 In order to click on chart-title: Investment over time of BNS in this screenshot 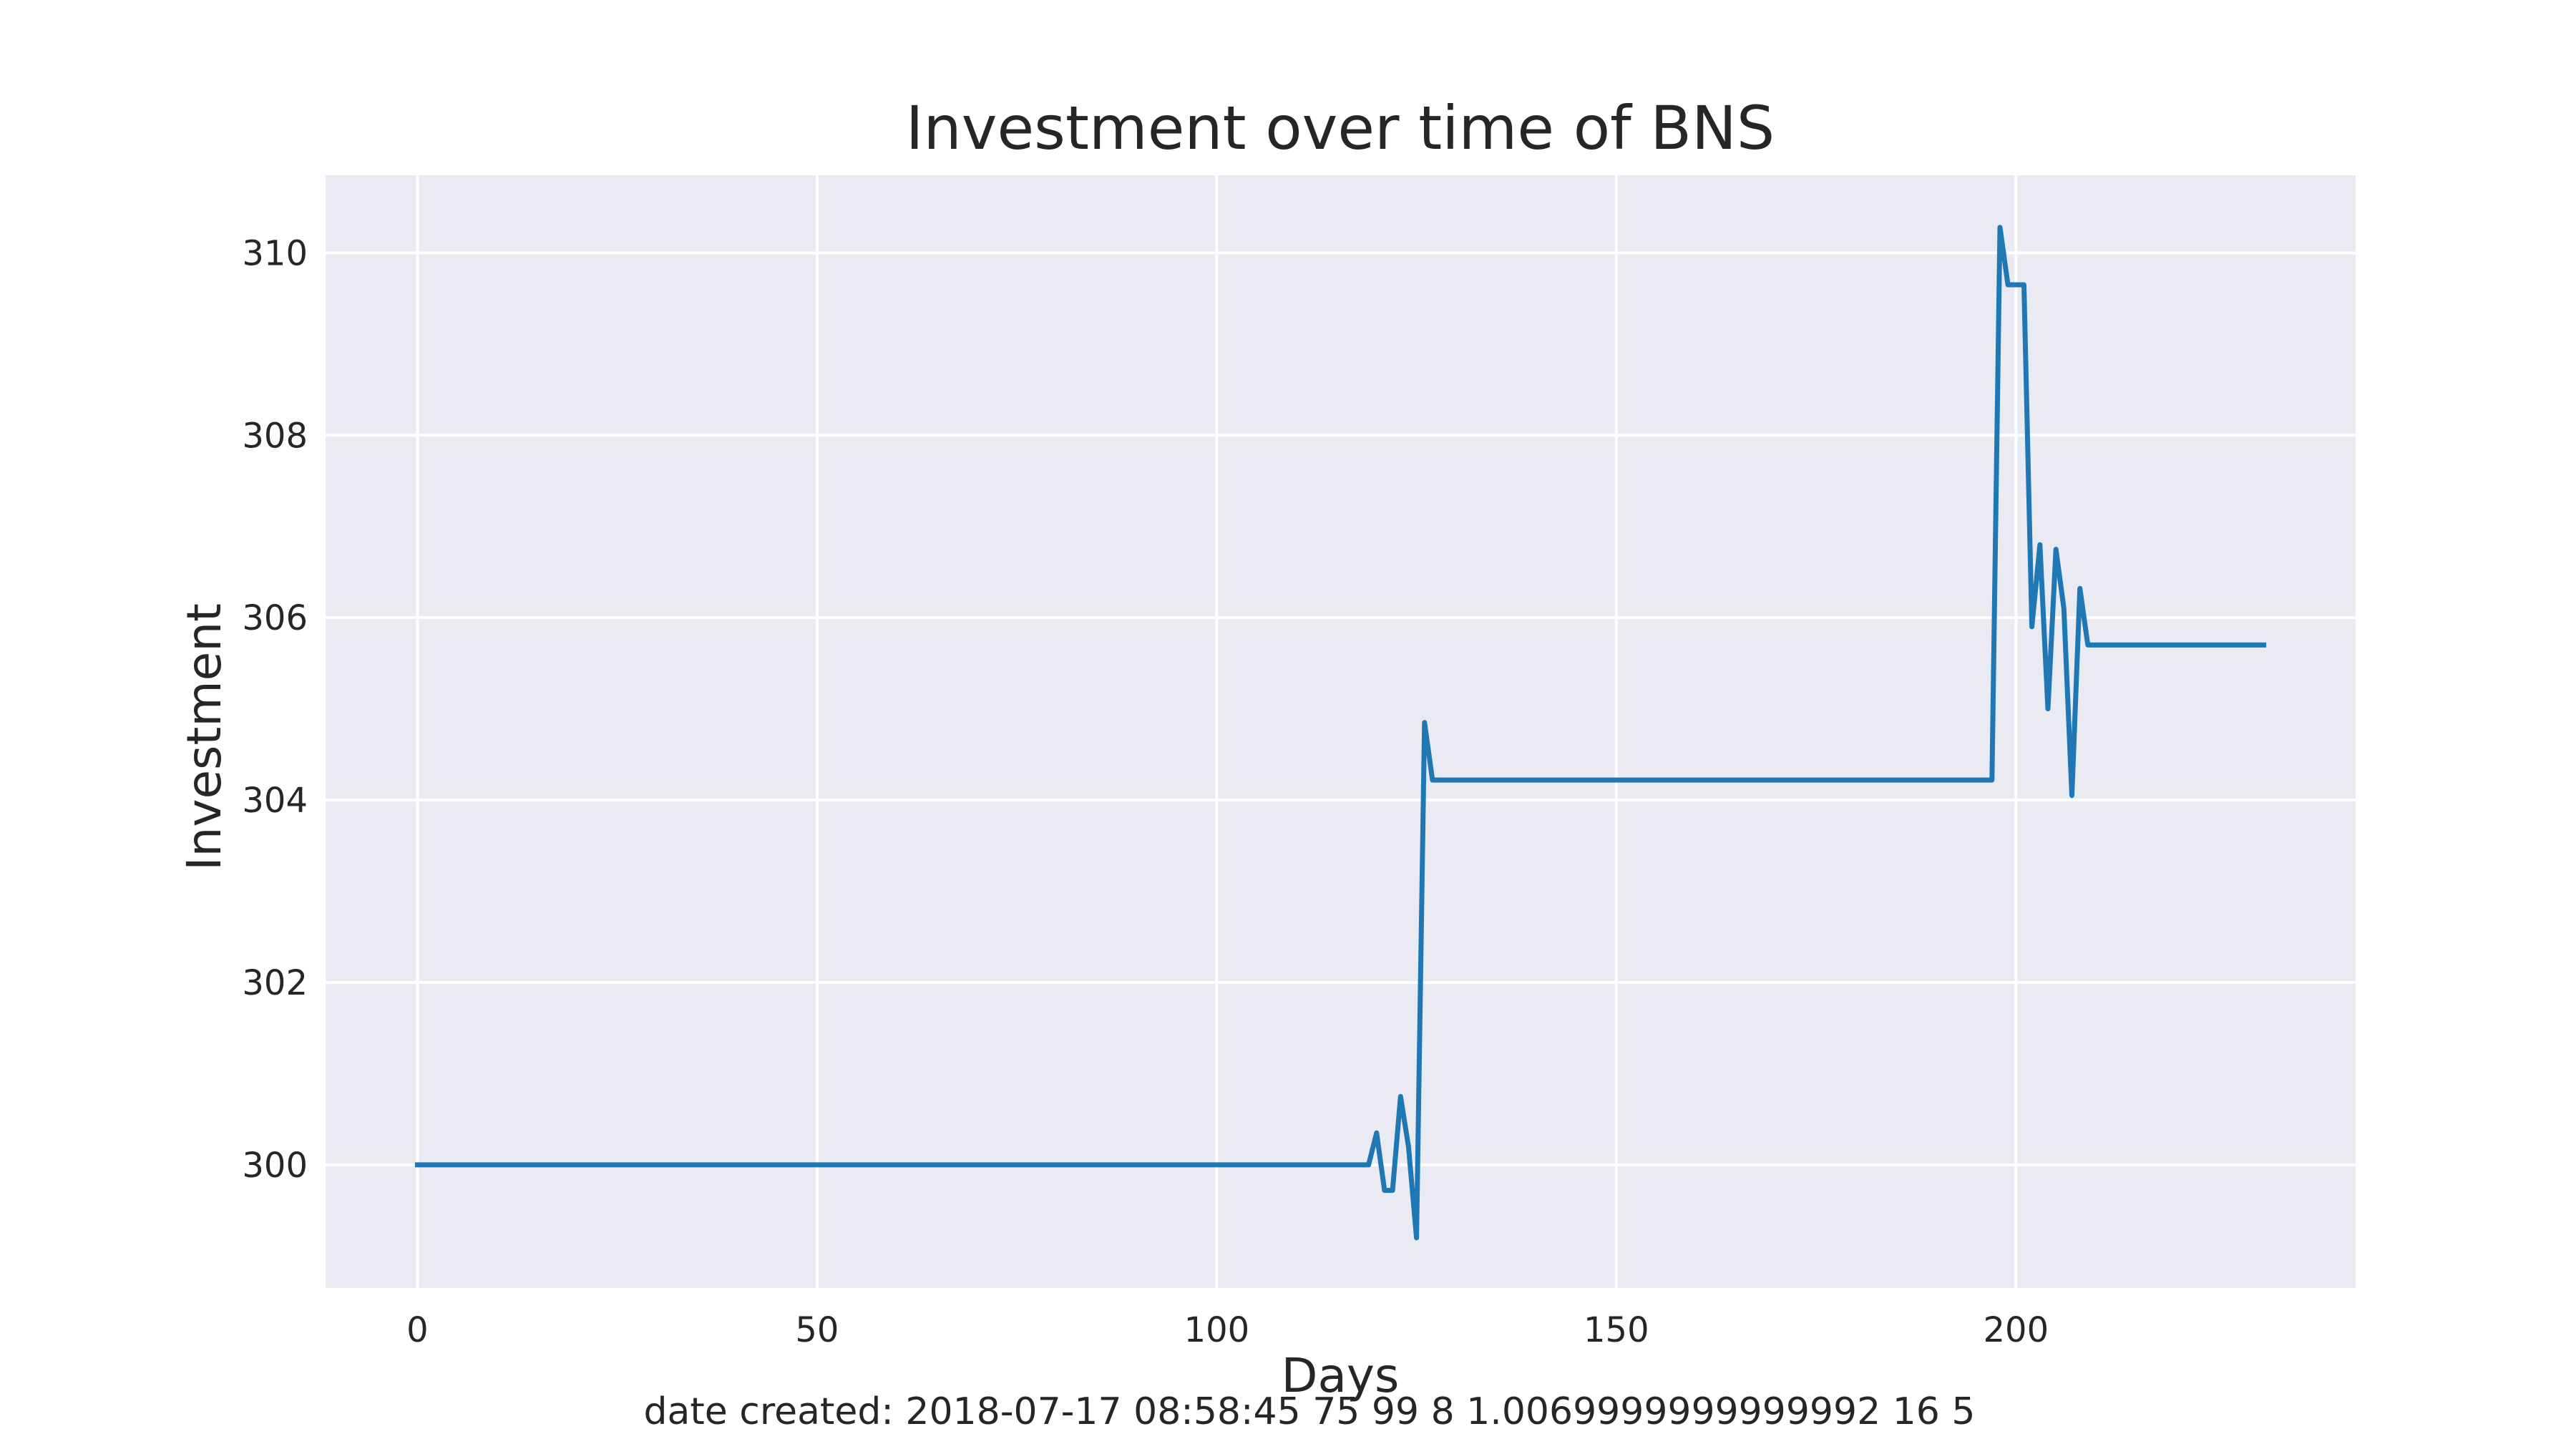, I will do `click(1340, 128)`.